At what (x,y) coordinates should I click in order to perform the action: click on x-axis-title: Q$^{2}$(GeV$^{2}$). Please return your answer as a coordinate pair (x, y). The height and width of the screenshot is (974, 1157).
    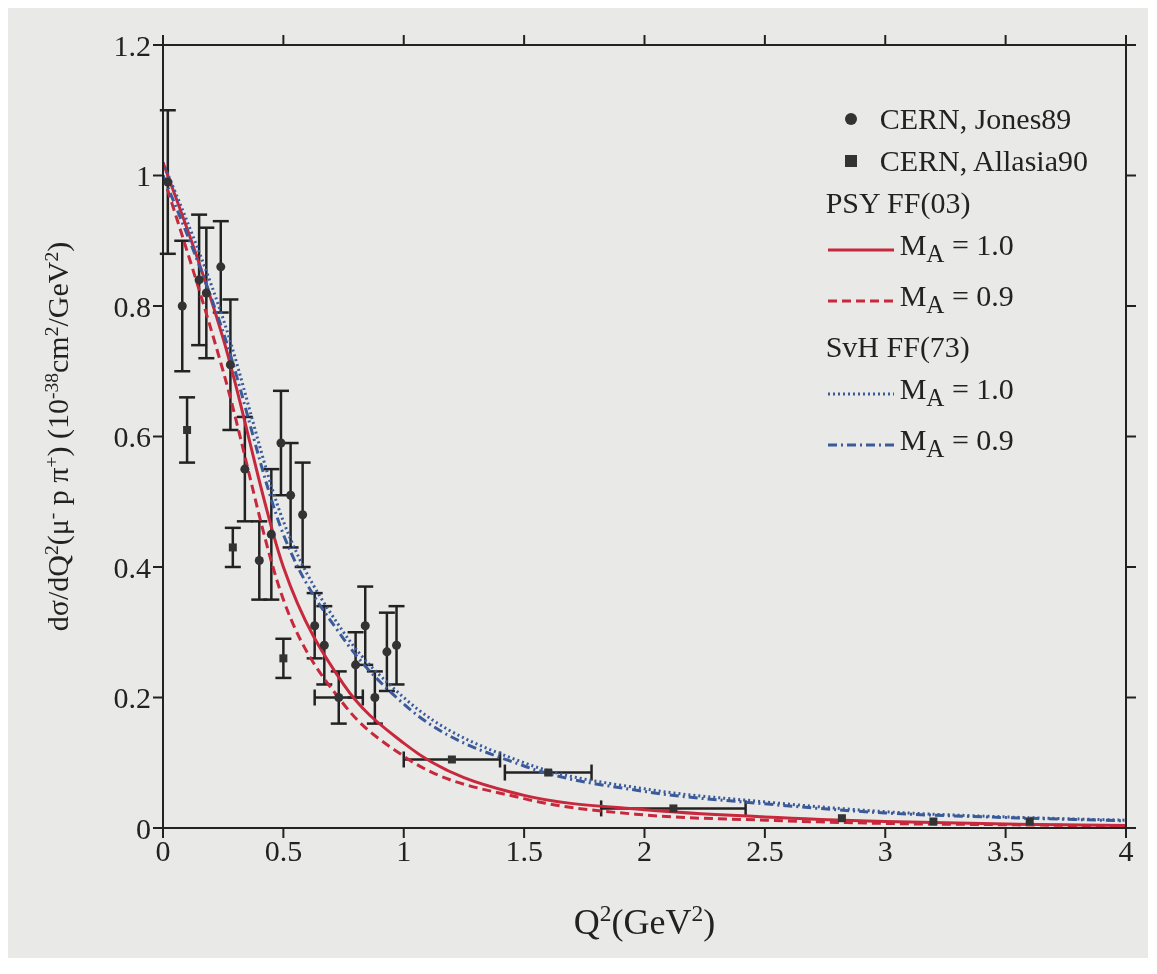
    Looking at the image, I should click on (644, 921).